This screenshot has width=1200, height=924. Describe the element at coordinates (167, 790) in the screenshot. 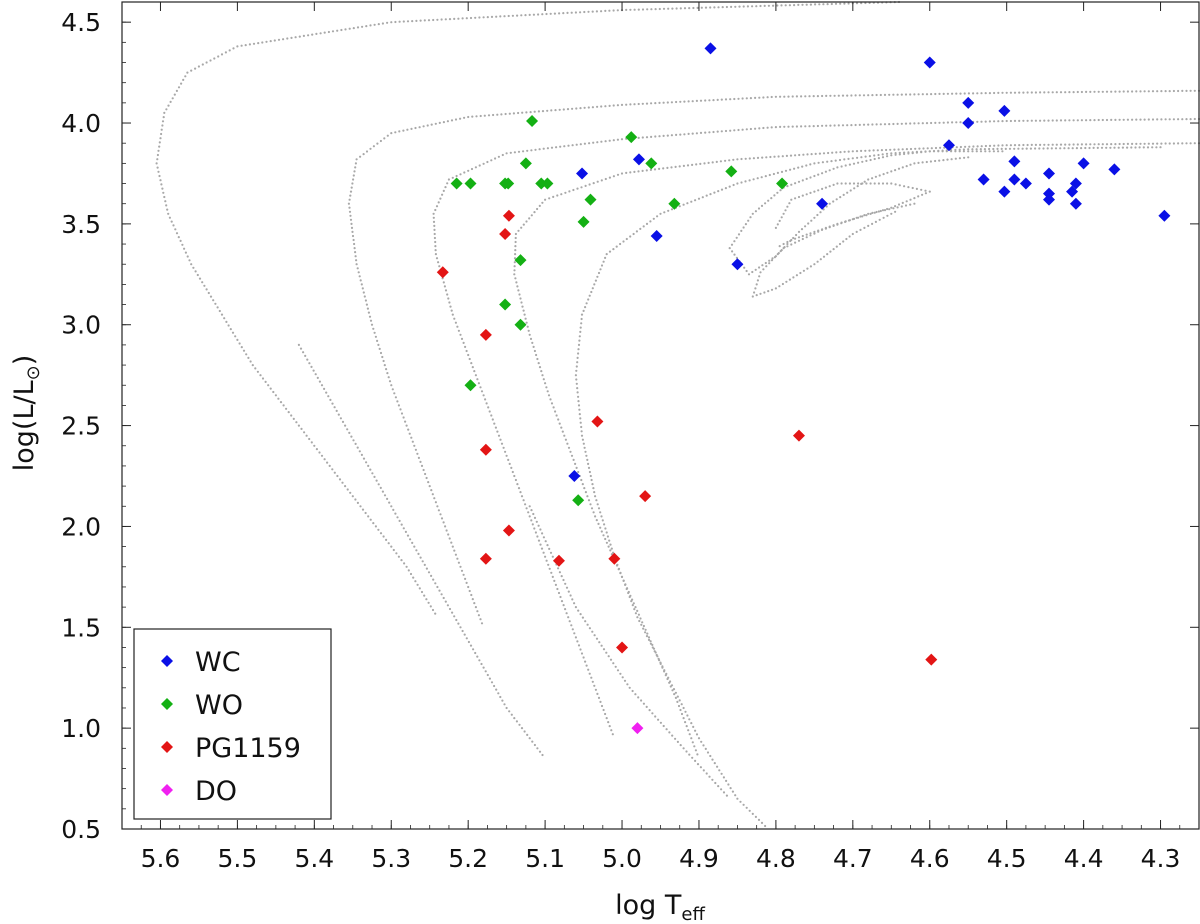

I see `legend-marker-do` at that location.